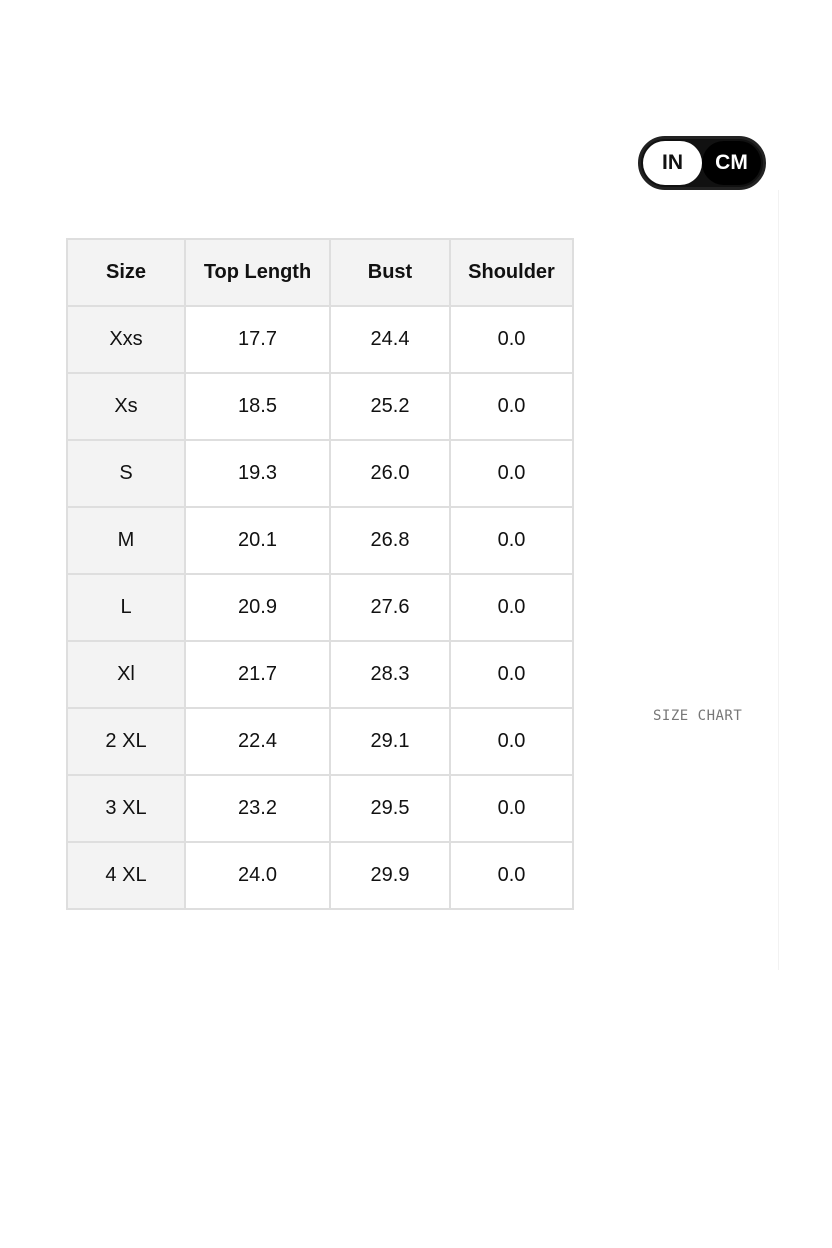  I want to click on divider, so click(778, 580).